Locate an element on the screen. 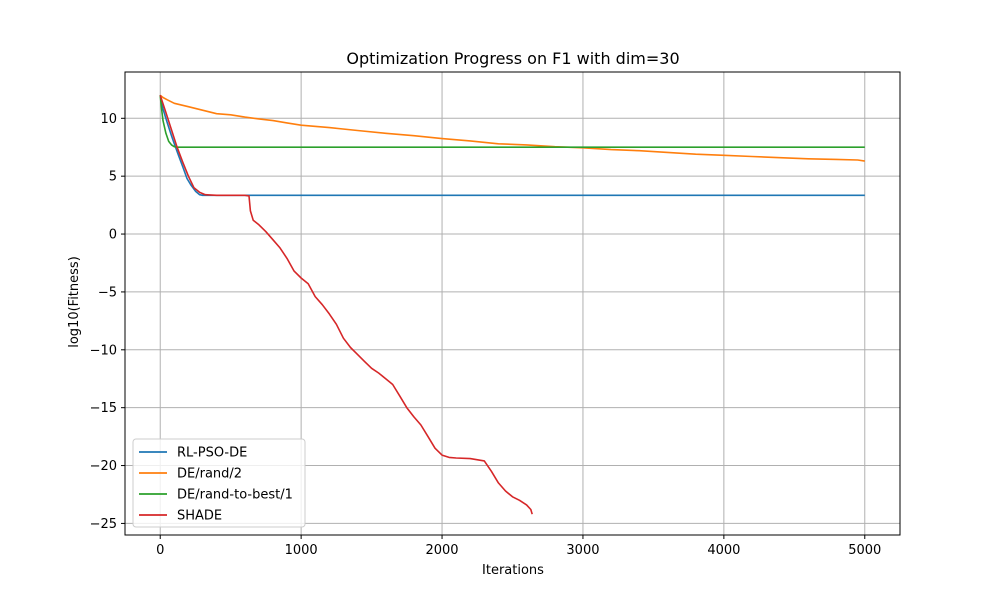  legend-box is located at coordinates (219, 483).